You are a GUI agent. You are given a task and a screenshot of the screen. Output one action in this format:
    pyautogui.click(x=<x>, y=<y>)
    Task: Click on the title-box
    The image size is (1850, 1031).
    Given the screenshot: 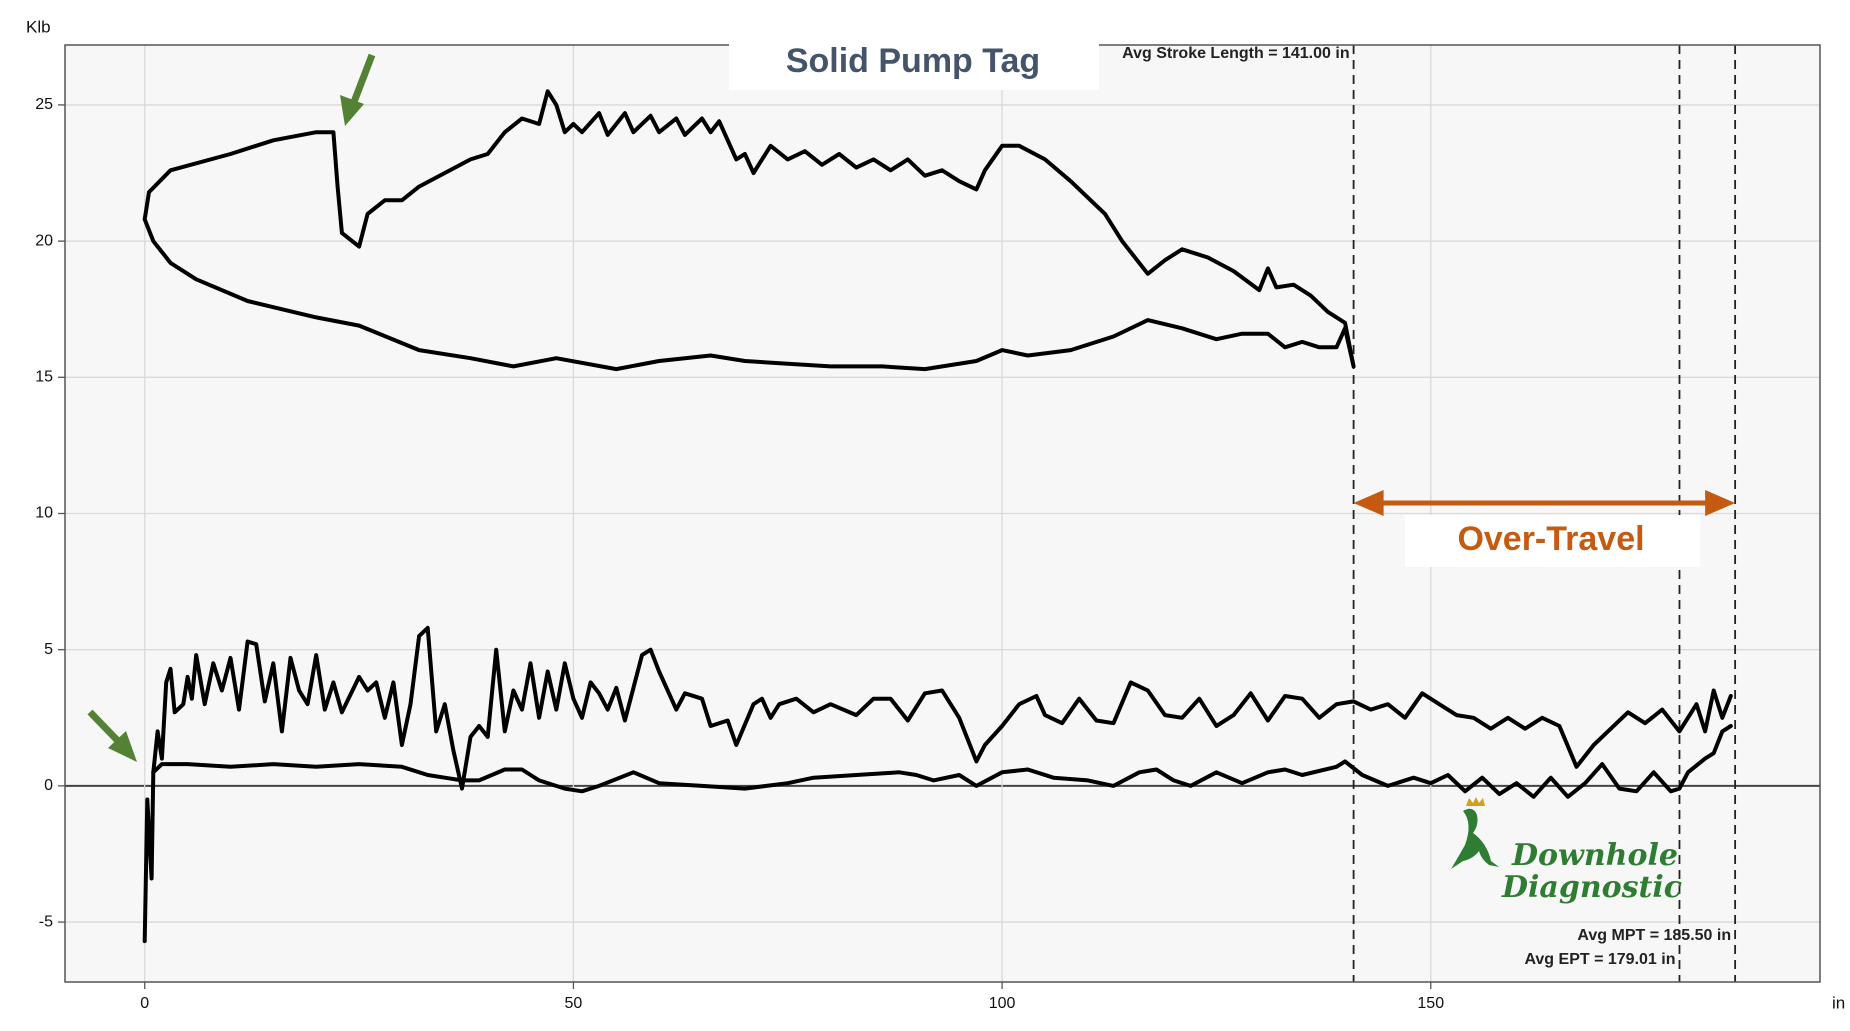 What is the action you would take?
    pyautogui.click(x=914, y=67)
    